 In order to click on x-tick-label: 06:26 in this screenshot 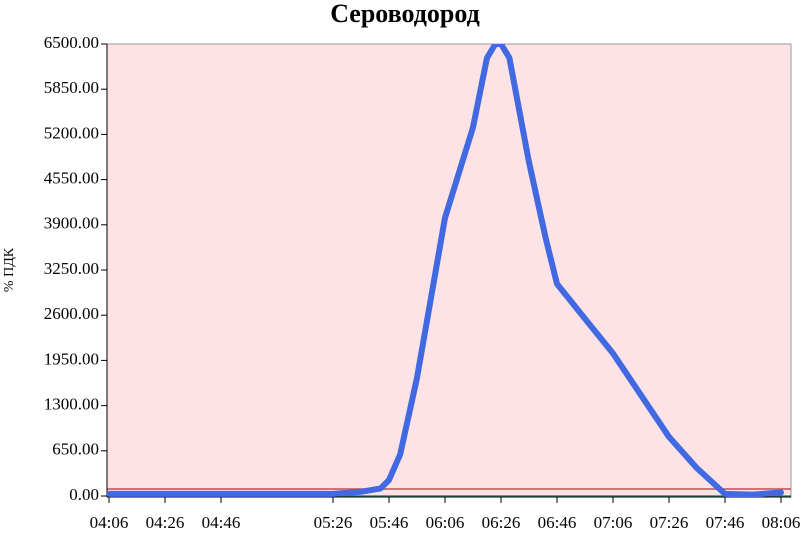, I will do `click(501, 522)`.